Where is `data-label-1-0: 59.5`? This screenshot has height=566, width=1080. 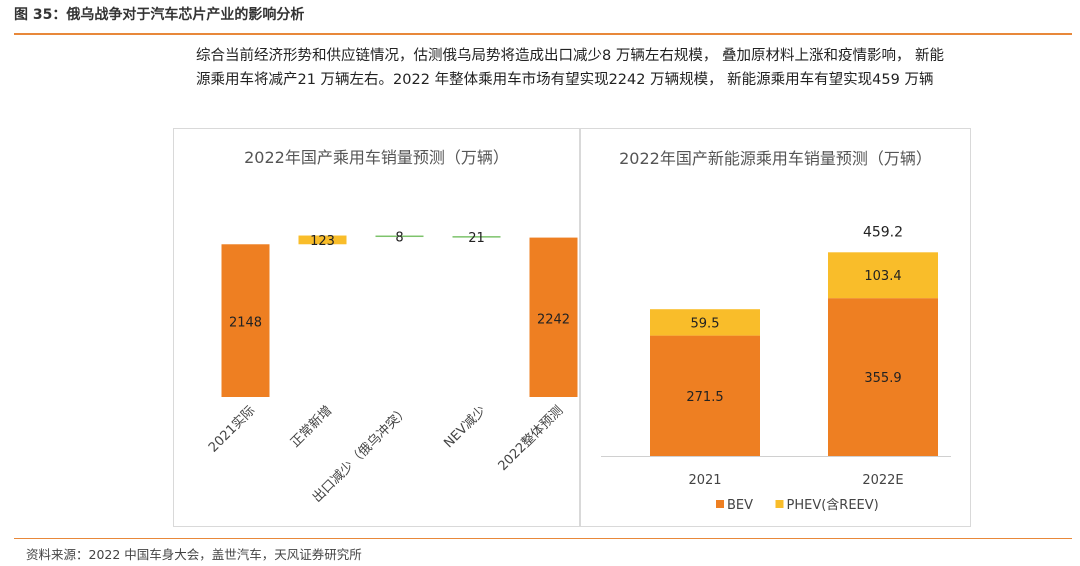
data-label-1-0: 59.5 is located at coordinates (705, 323).